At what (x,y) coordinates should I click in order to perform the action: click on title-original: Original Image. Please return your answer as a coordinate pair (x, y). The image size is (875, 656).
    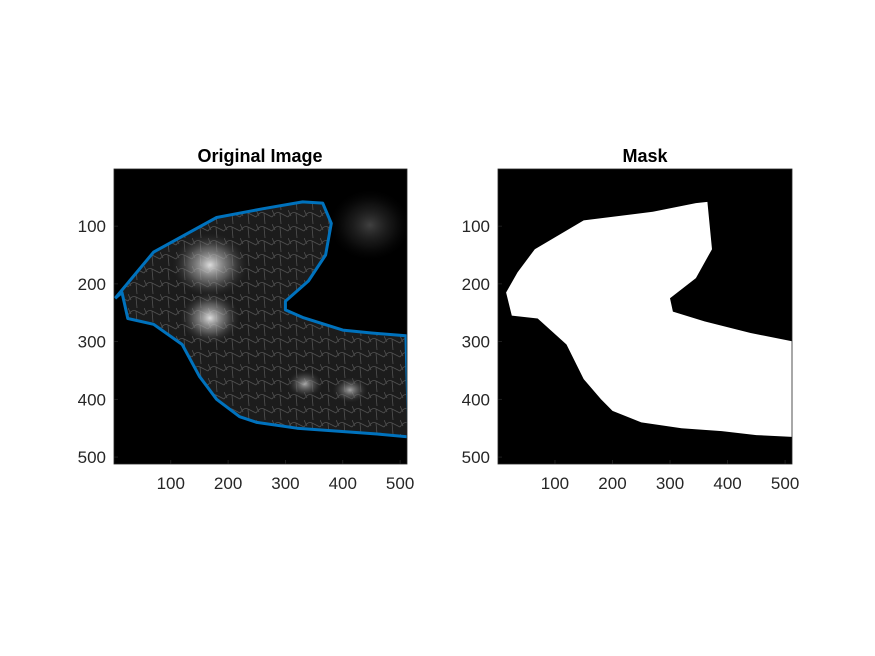
    Looking at the image, I should click on (259, 156).